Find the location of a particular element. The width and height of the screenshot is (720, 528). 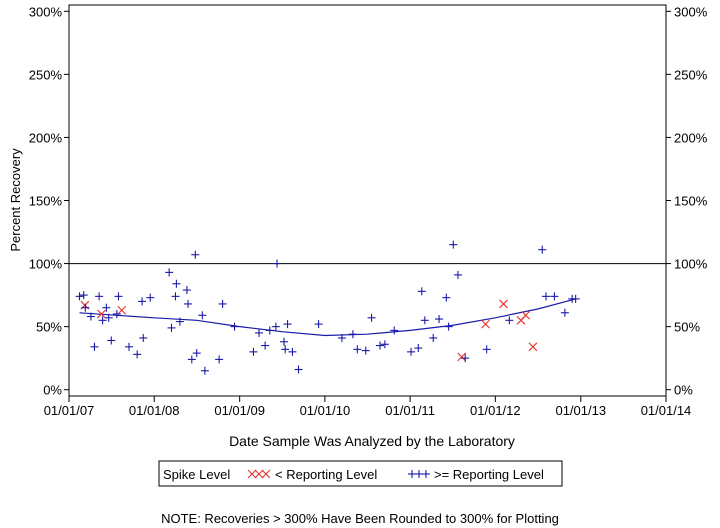

x-tick-label: 01/01/09 is located at coordinates (239, 410).